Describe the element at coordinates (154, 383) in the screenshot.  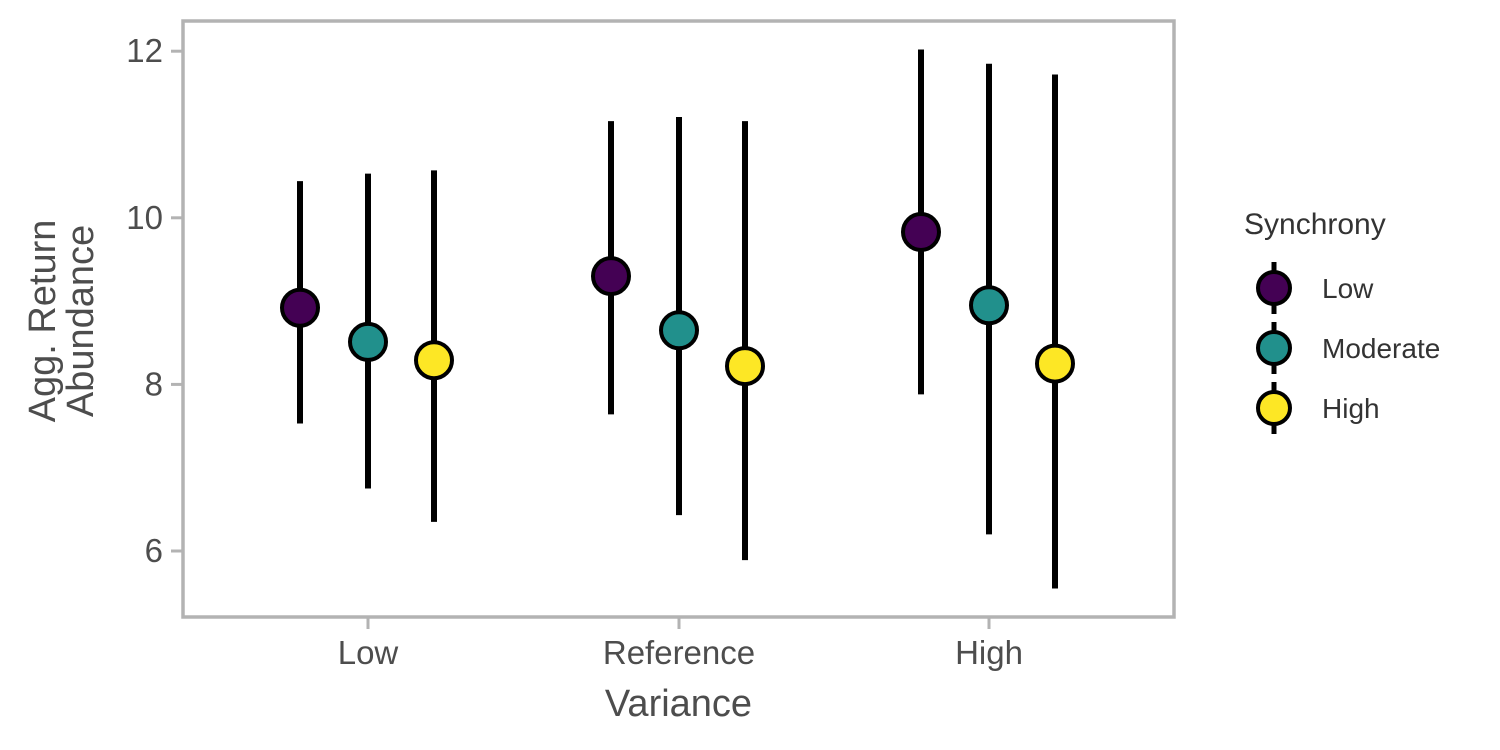
I see `y-tick-label: 8` at that location.